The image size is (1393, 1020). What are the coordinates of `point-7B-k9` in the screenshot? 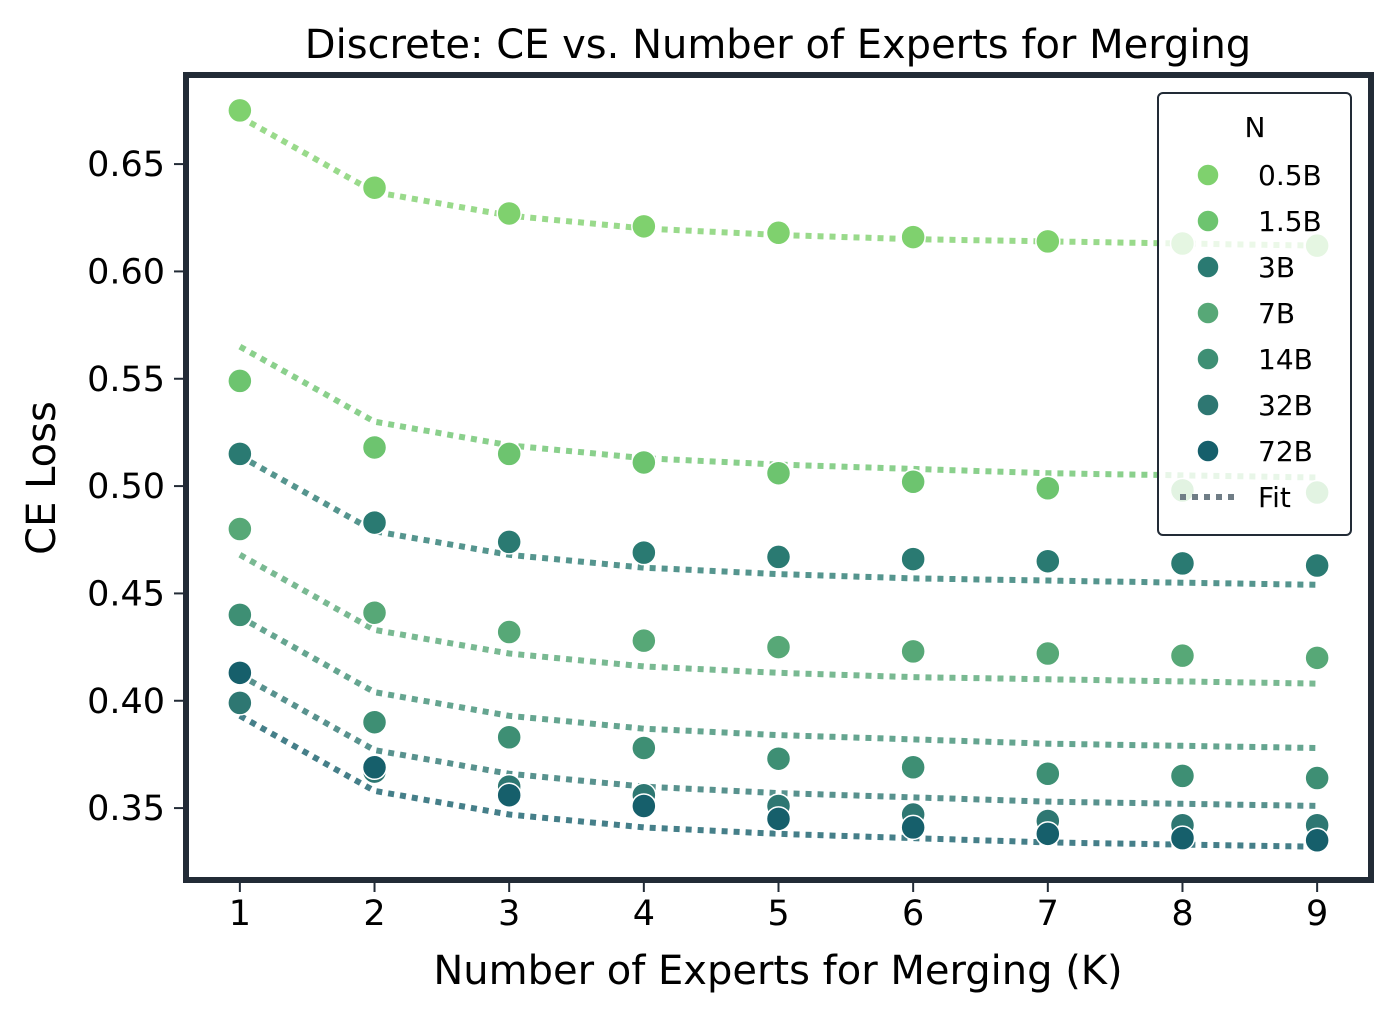 It's located at (1317, 658).